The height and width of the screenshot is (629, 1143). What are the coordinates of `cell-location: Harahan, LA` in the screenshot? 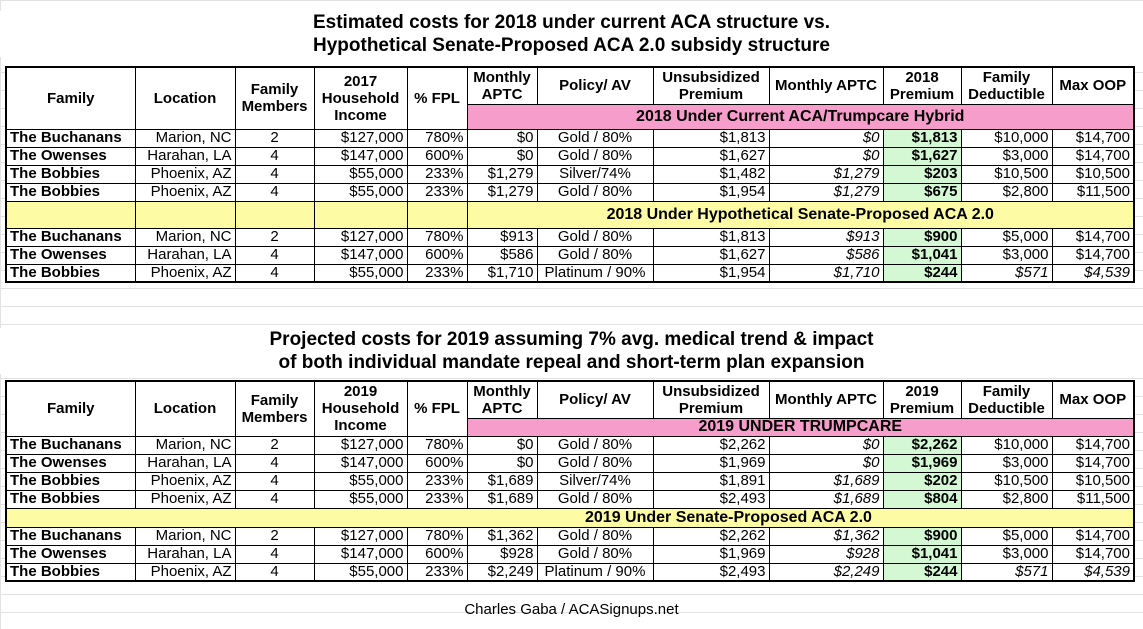 It's located at (185, 463).